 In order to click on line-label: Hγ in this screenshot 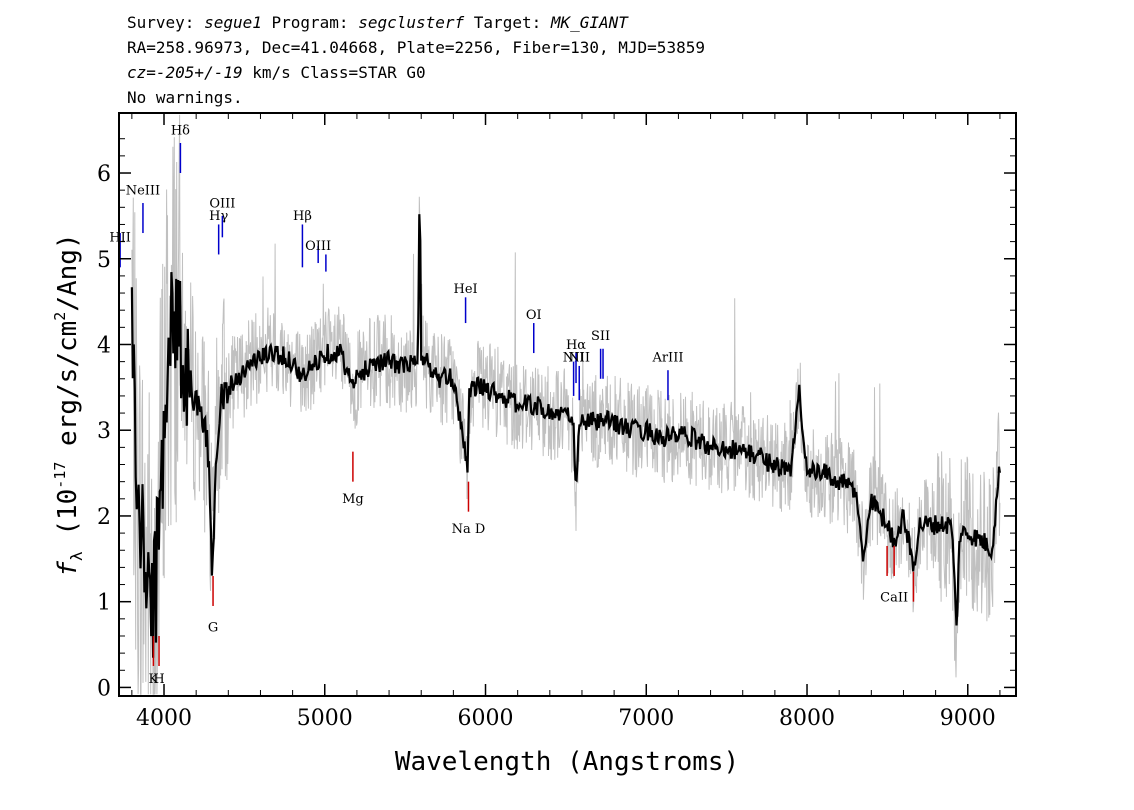, I will do `click(218, 216)`.